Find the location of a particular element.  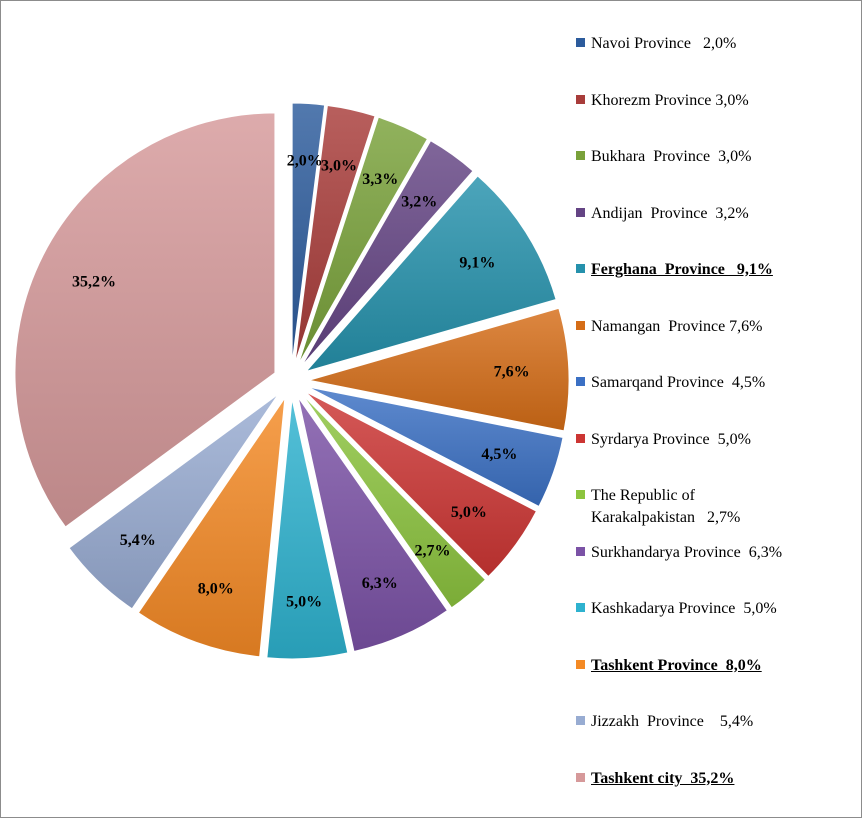

data-label-the-republic-of-karakalpakistan: 2,7% is located at coordinates (433, 551).